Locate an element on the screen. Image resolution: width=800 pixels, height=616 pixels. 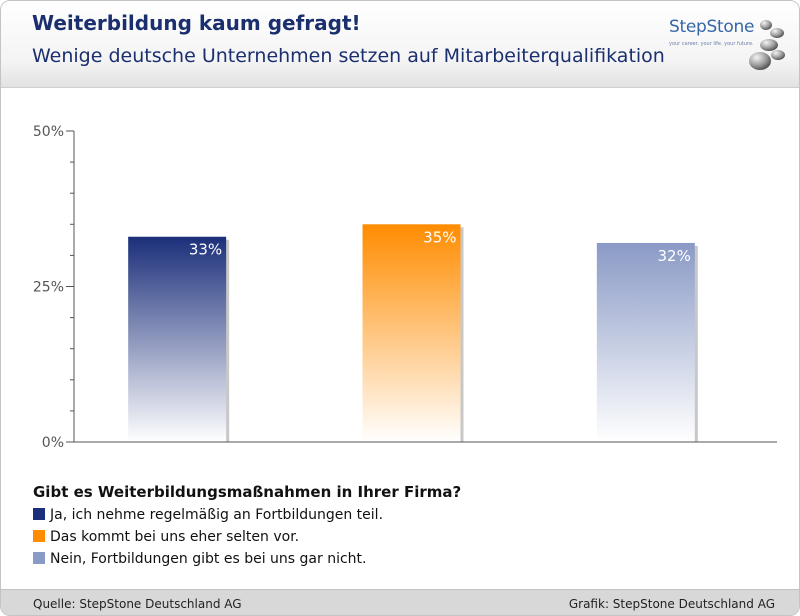
legend-label: Das kommt bei uns eher selten vor. is located at coordinates (175, 537).